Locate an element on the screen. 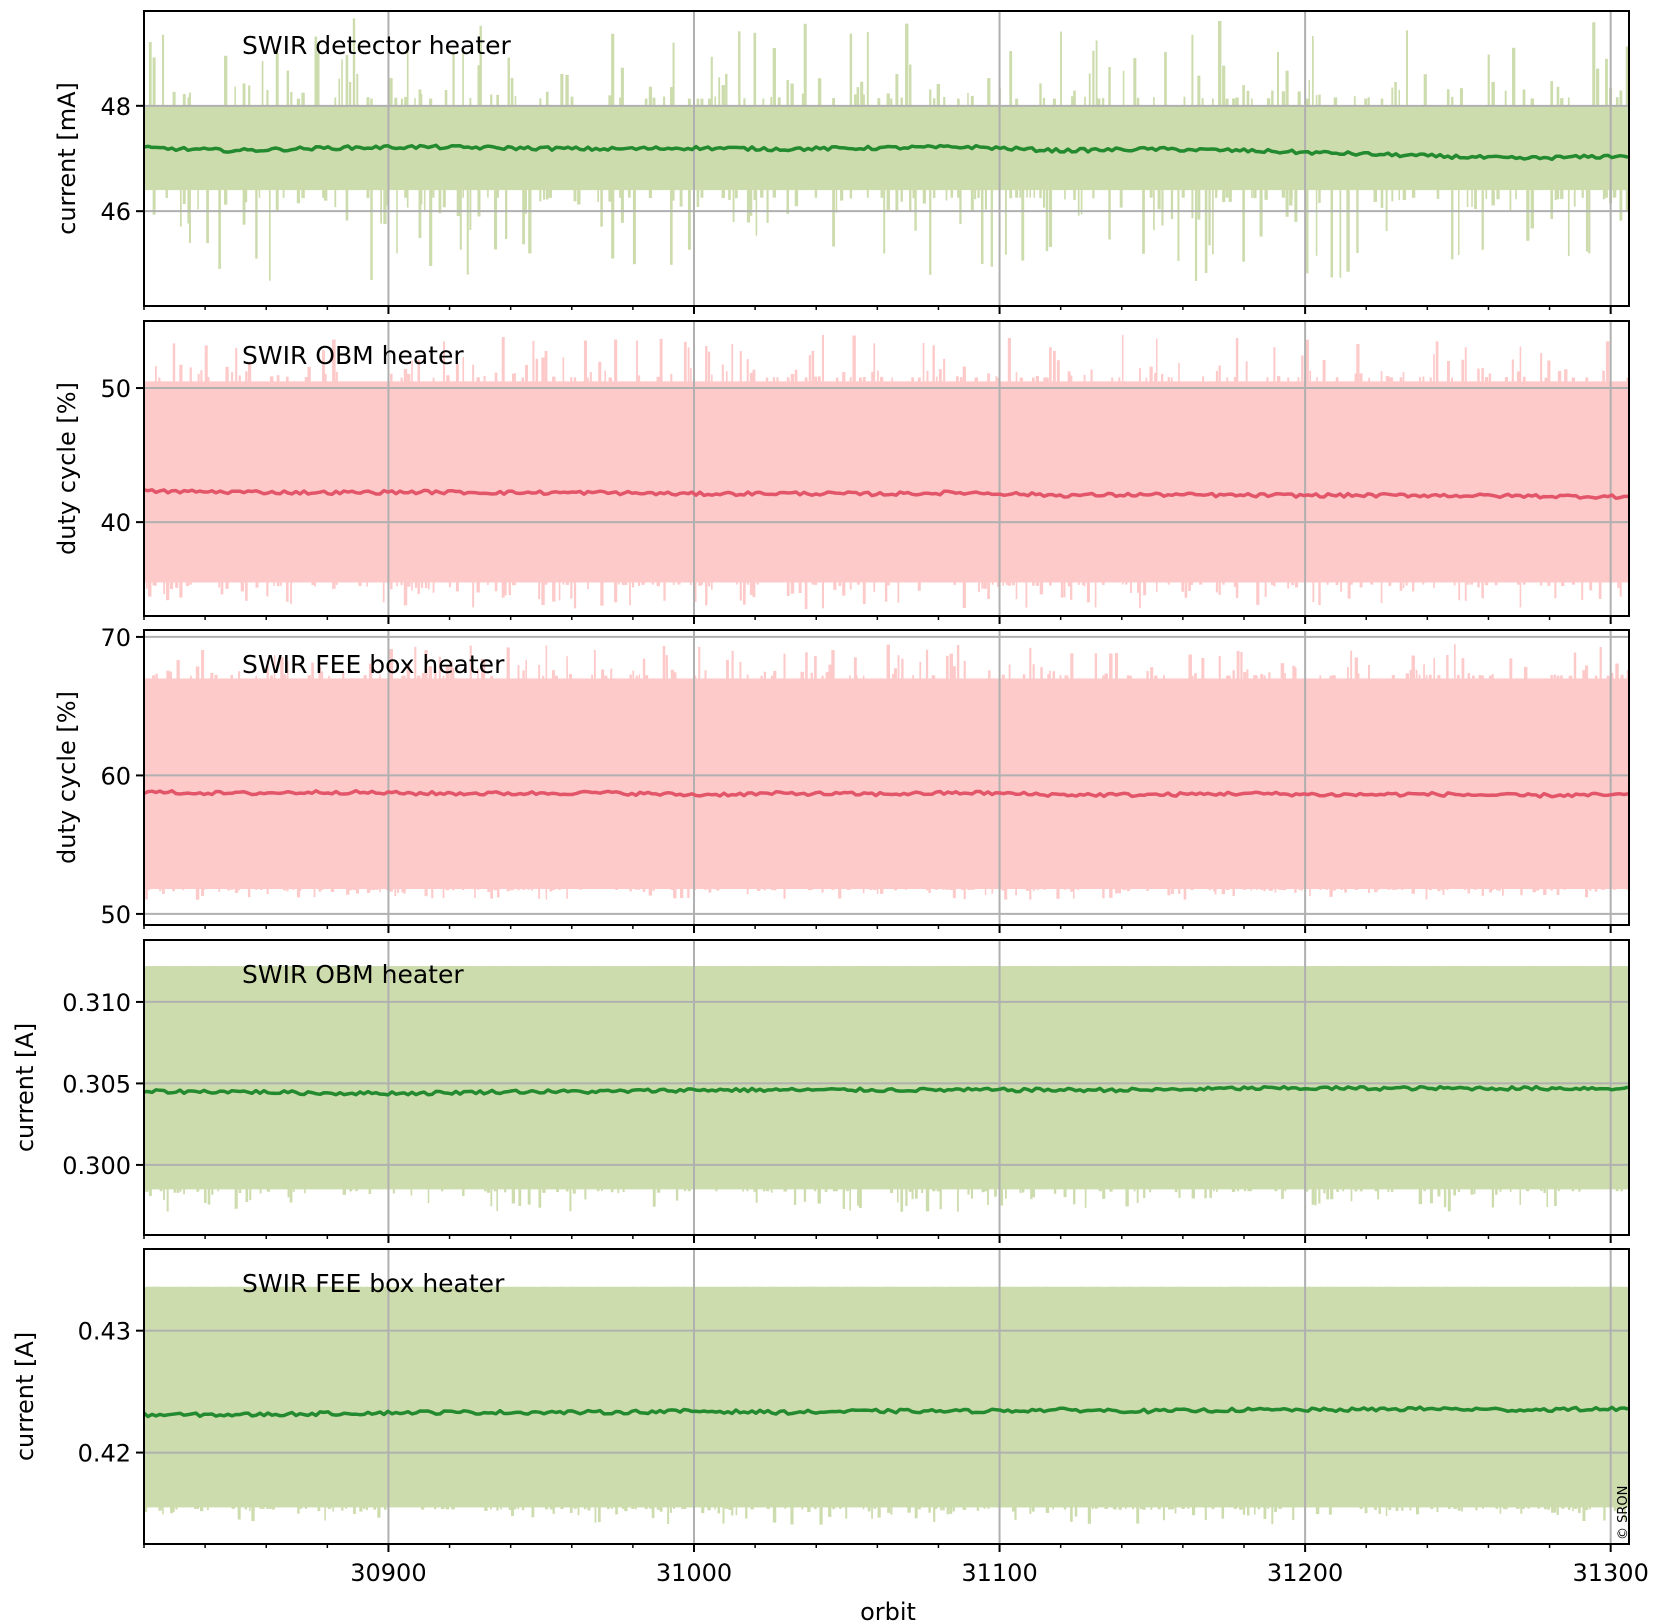  y-axis-label: duty cycle [%] is located at coordinates (67, 777).